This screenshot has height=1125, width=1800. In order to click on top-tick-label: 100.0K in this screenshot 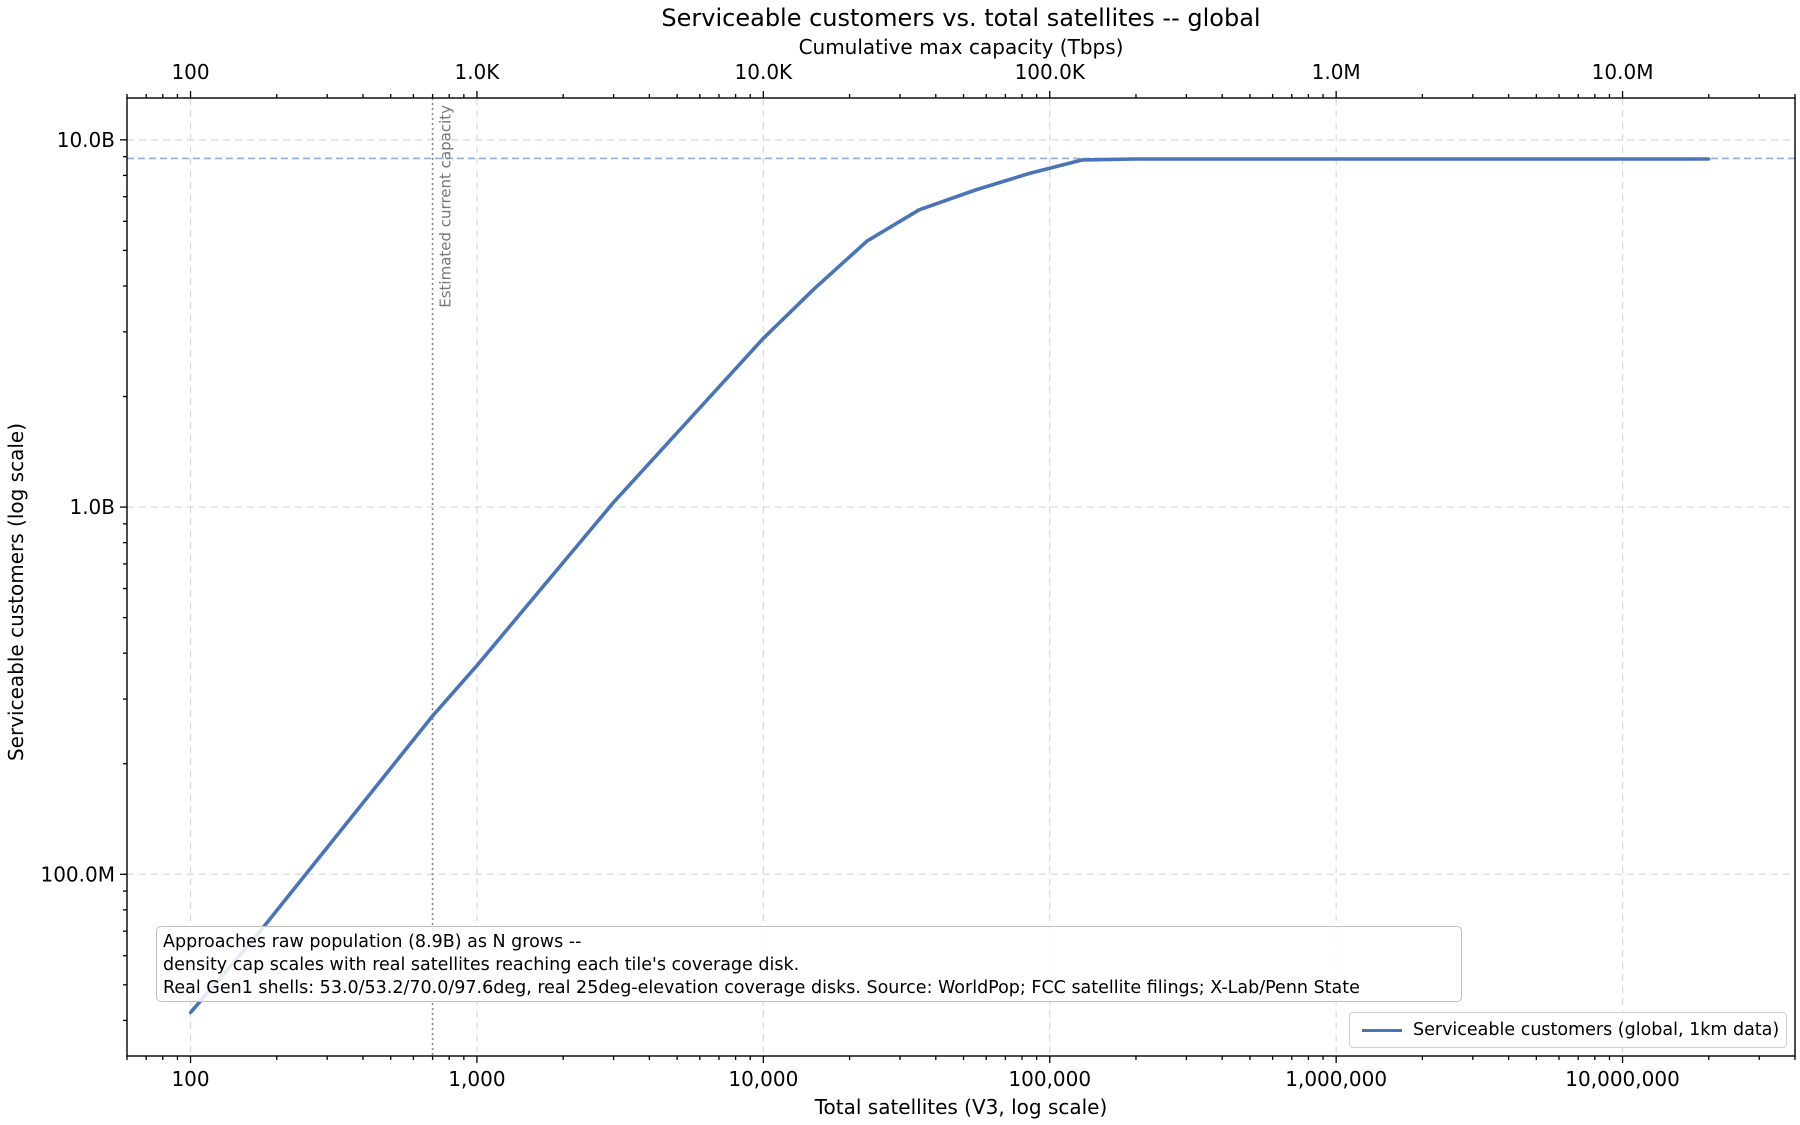, I will do `click(1050, 72)`.